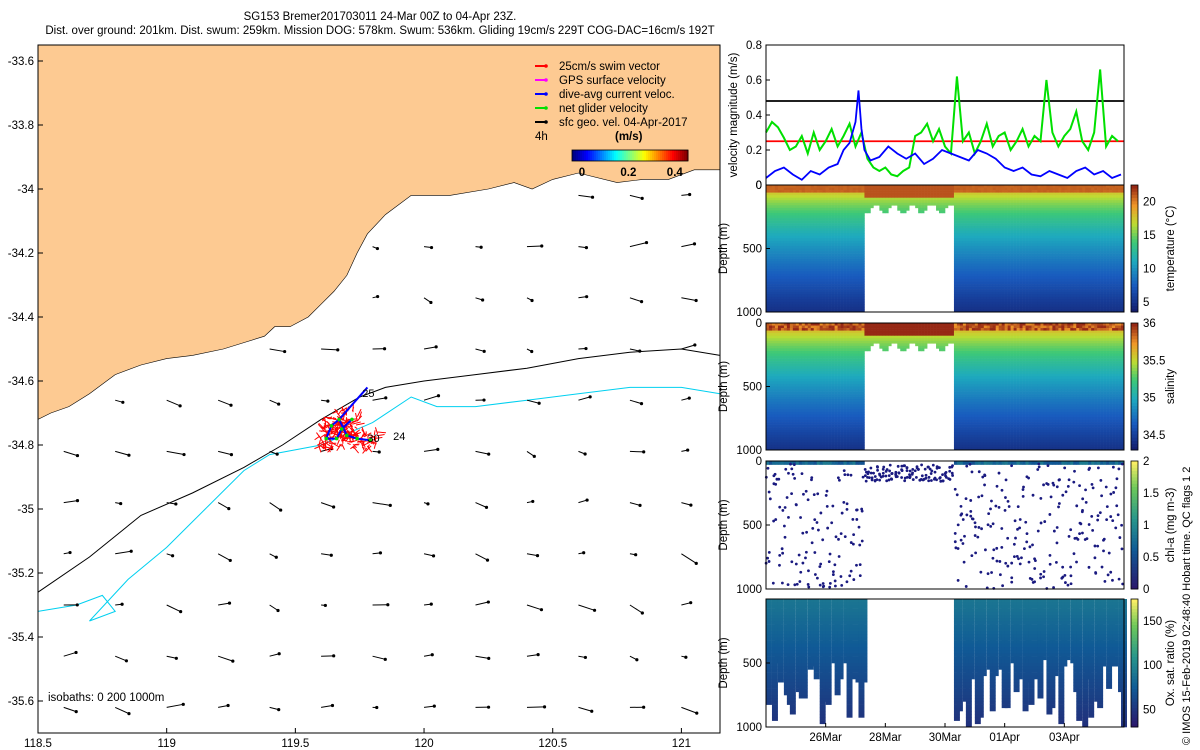 The width and height of the screenshot is (1200, 750). I want to click on colorbar-tick-label: 0.4, so click(675, 173).